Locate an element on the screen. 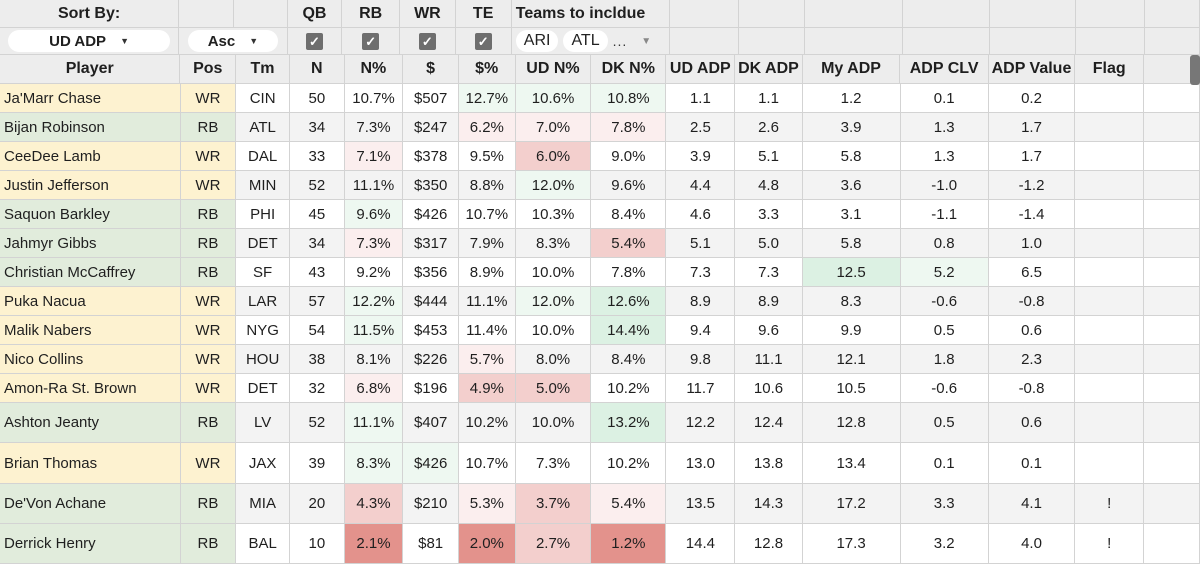  cell-ud-n-pct: 10.3% is located at coordinates (553, 214).